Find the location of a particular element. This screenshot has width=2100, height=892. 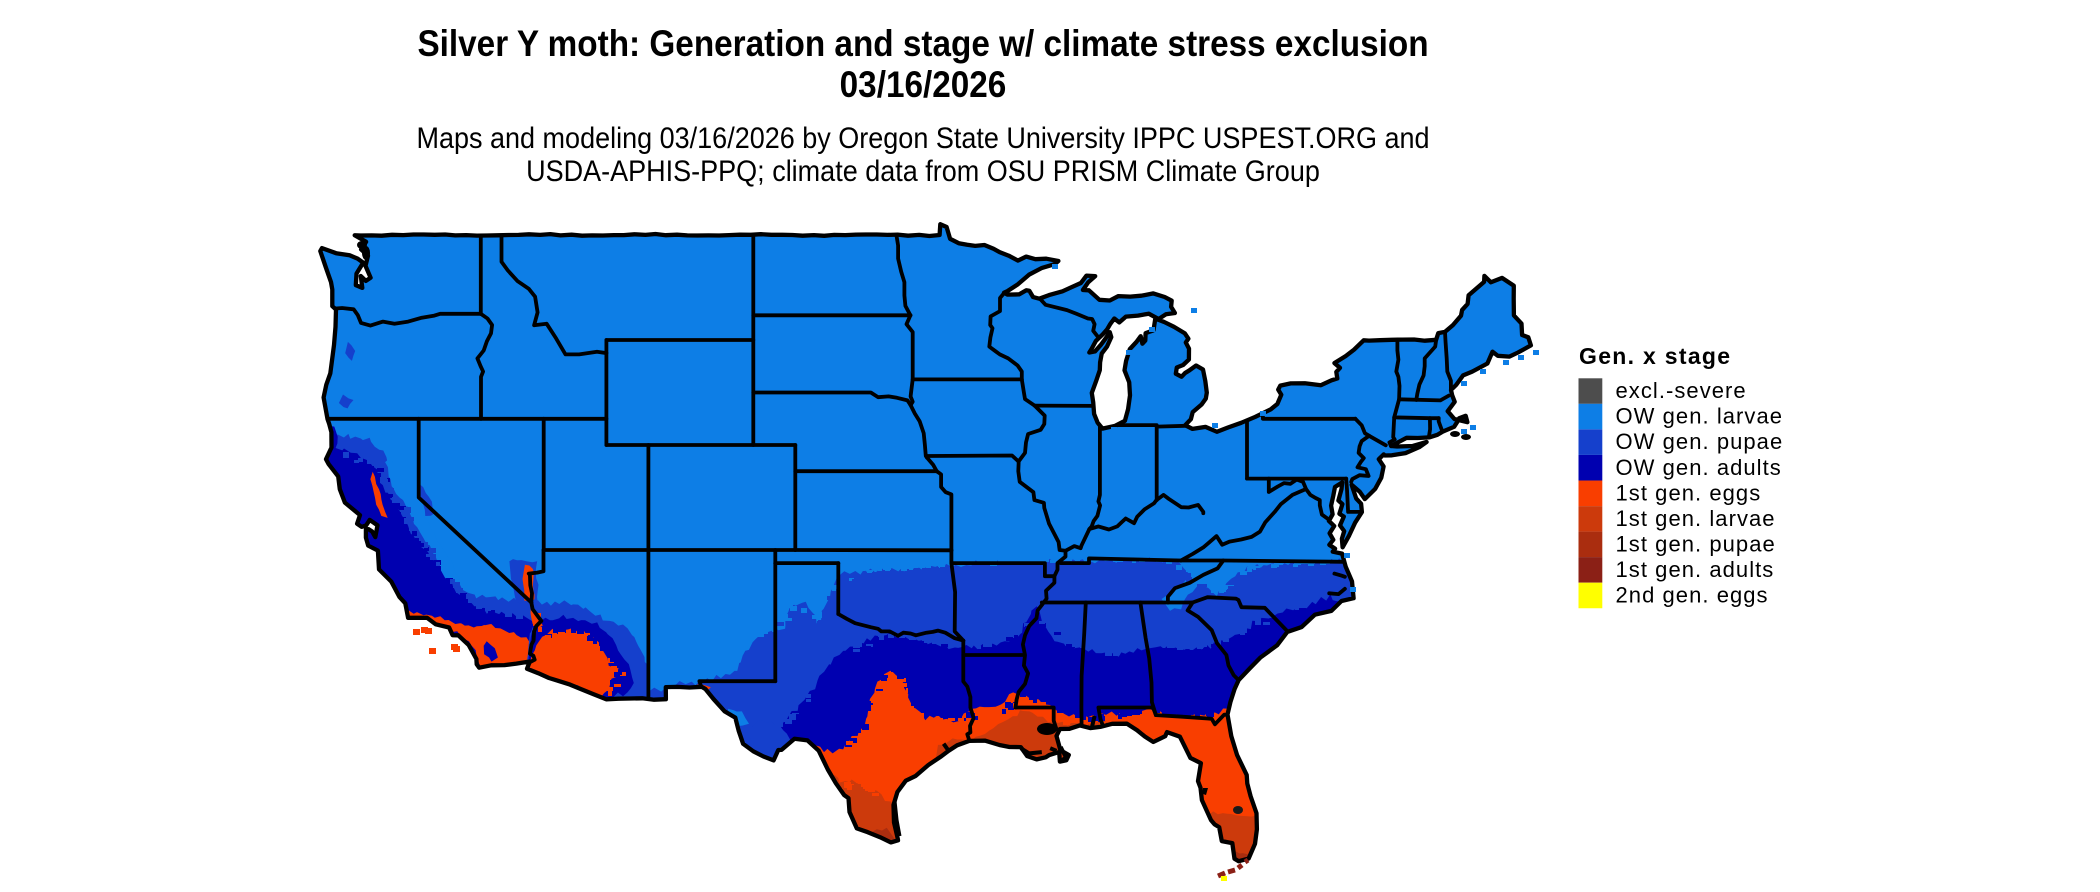

svg-text: 1st gen. larvae is located at coordinates (1696, 518).